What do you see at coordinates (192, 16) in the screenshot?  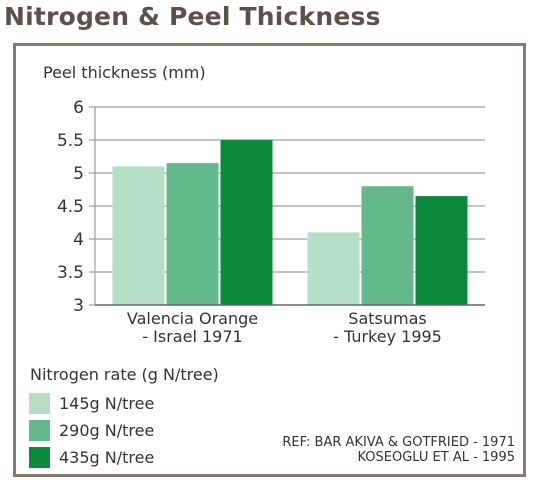 I see `page-title: Nitrogen & Peel Thickness` at bounding box center [192, 16].